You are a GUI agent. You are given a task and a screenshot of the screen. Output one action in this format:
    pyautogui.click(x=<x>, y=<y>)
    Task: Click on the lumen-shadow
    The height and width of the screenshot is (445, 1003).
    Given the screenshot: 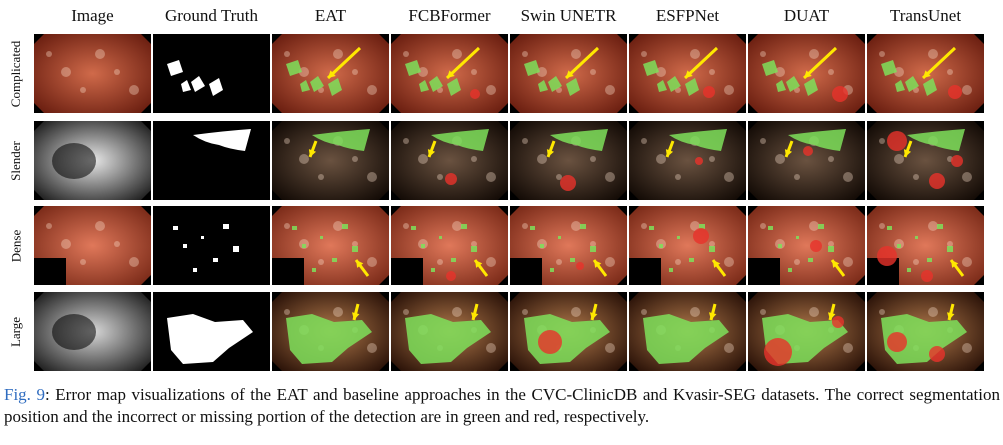 What is the action you would take?
    pyautogui.click(x=74, y=161)
    